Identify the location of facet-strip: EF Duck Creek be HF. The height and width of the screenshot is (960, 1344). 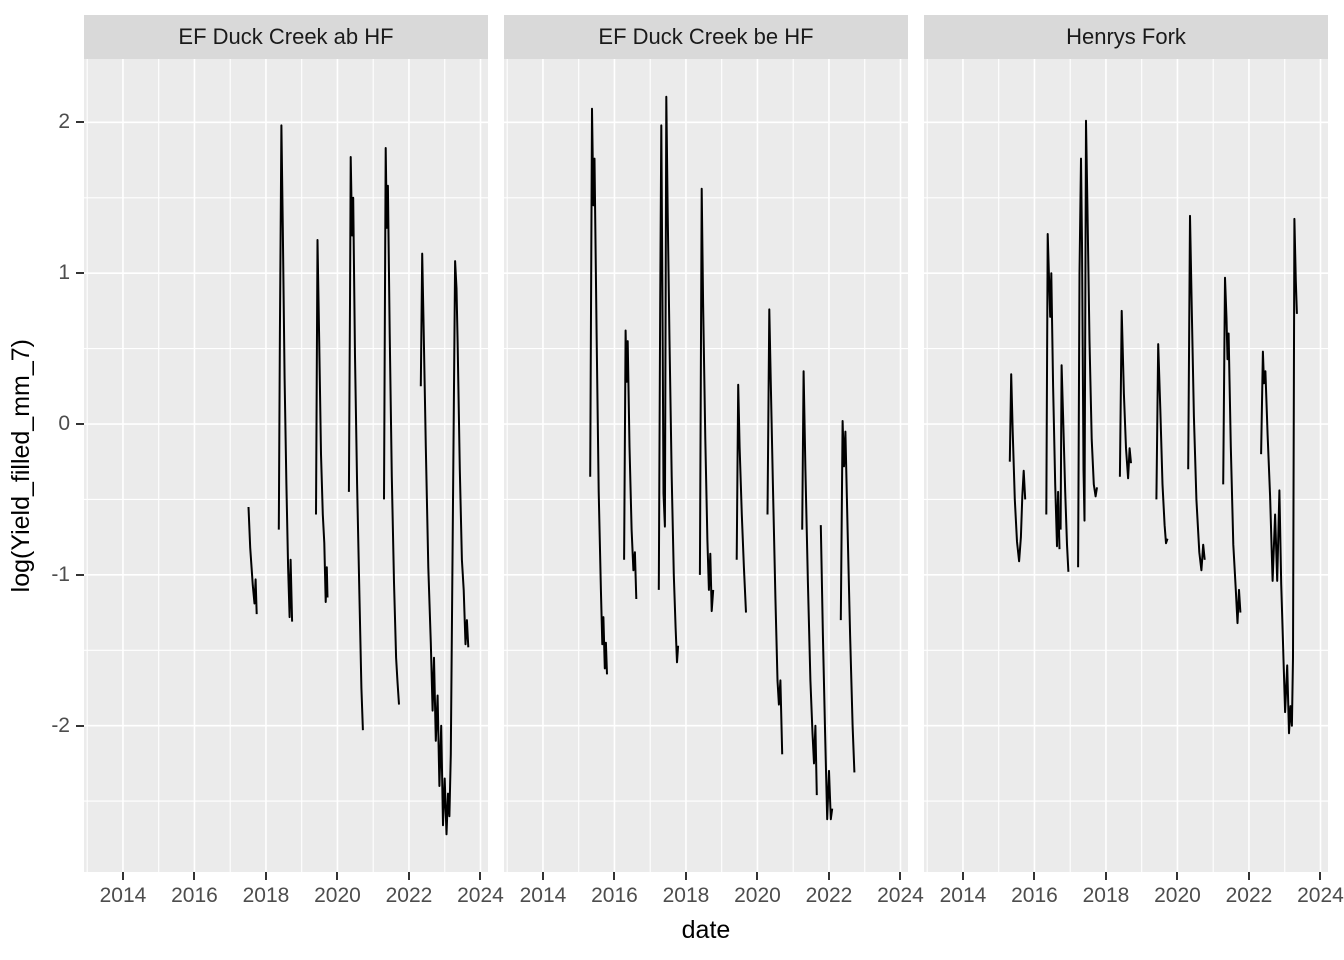
(706, 37).